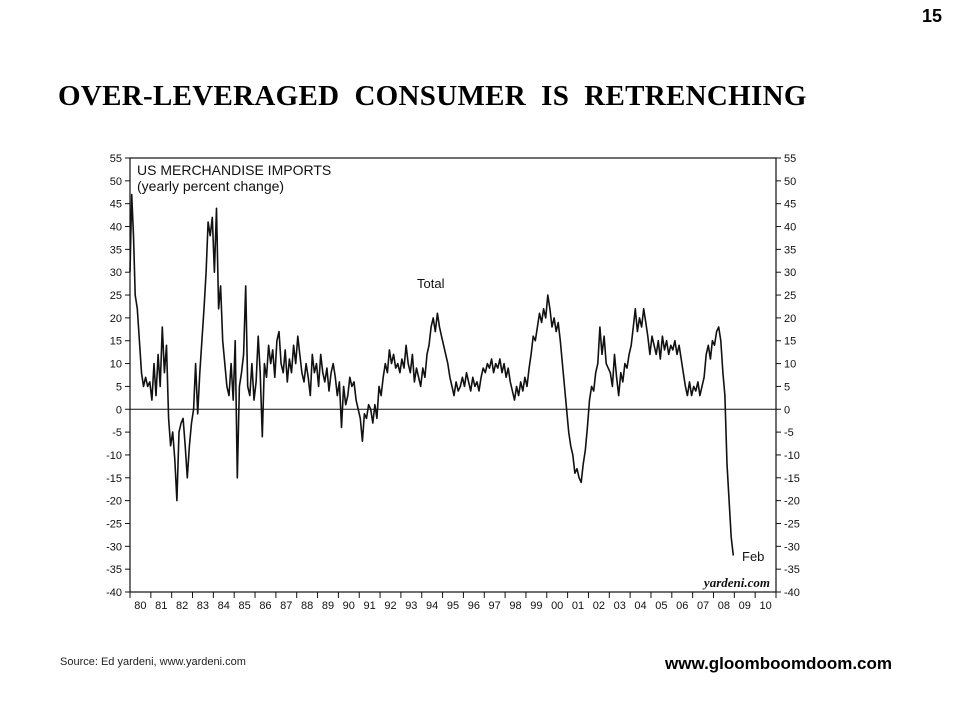  I want to click on y-tick-label-right: 40, so click(790, 228).